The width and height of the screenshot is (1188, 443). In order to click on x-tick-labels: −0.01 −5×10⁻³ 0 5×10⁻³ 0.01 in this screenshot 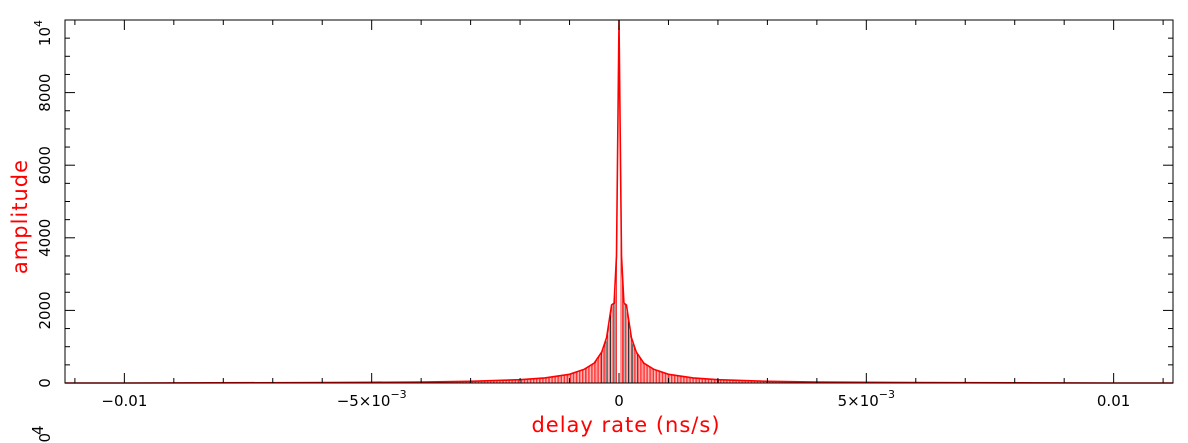, I will do `click(615, 399)`.